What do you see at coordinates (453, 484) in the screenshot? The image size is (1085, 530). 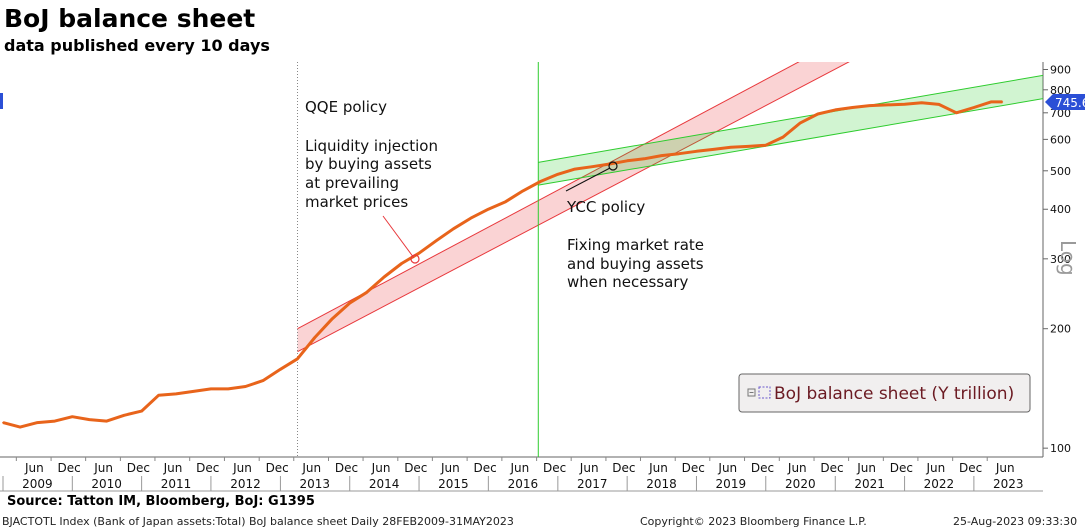 I see `x-year-label: 2015` at bounding box center [453, 484].